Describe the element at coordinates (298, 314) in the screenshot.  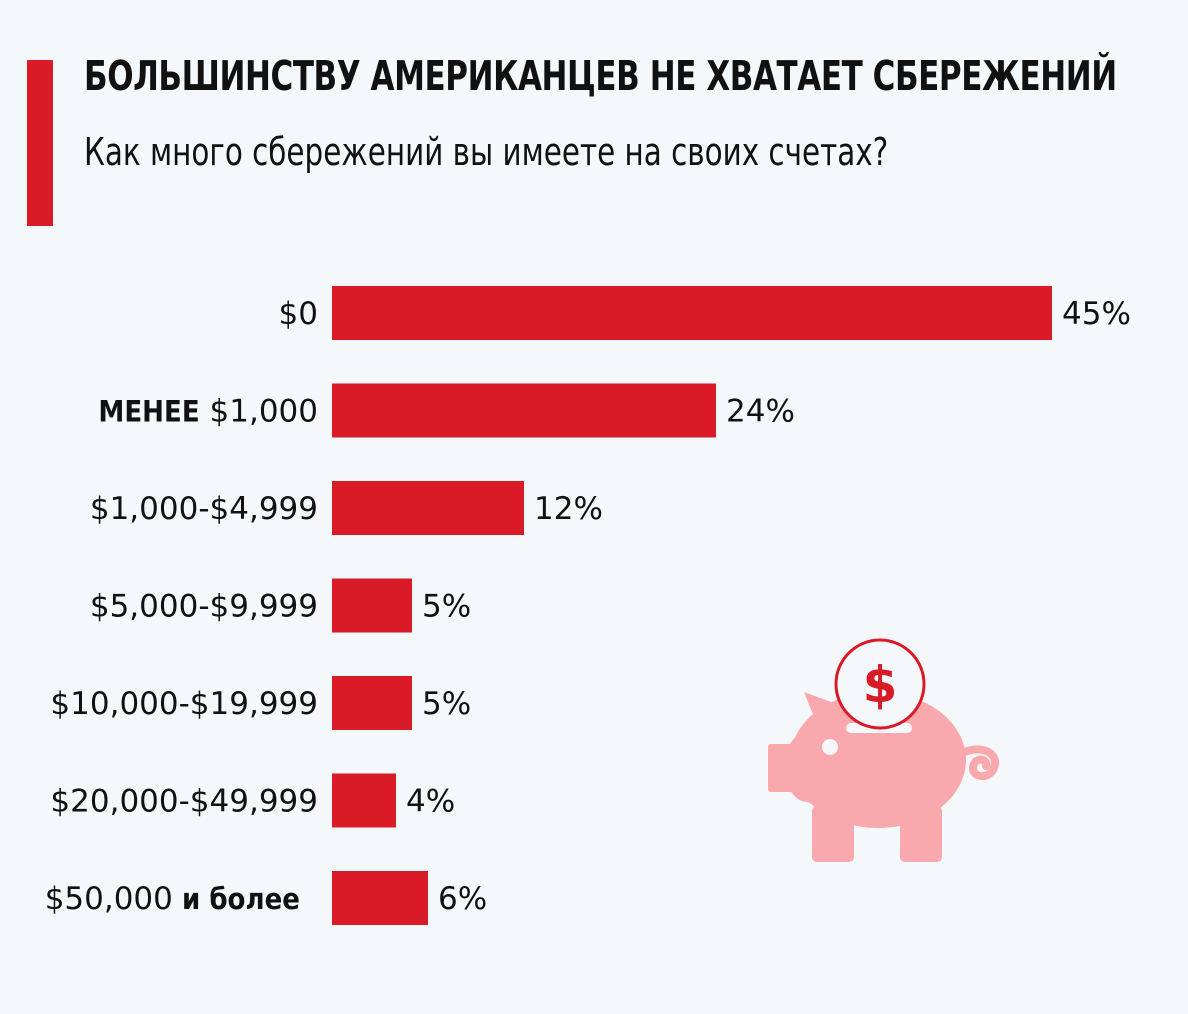
I see `category-label-0: $0` at that location.